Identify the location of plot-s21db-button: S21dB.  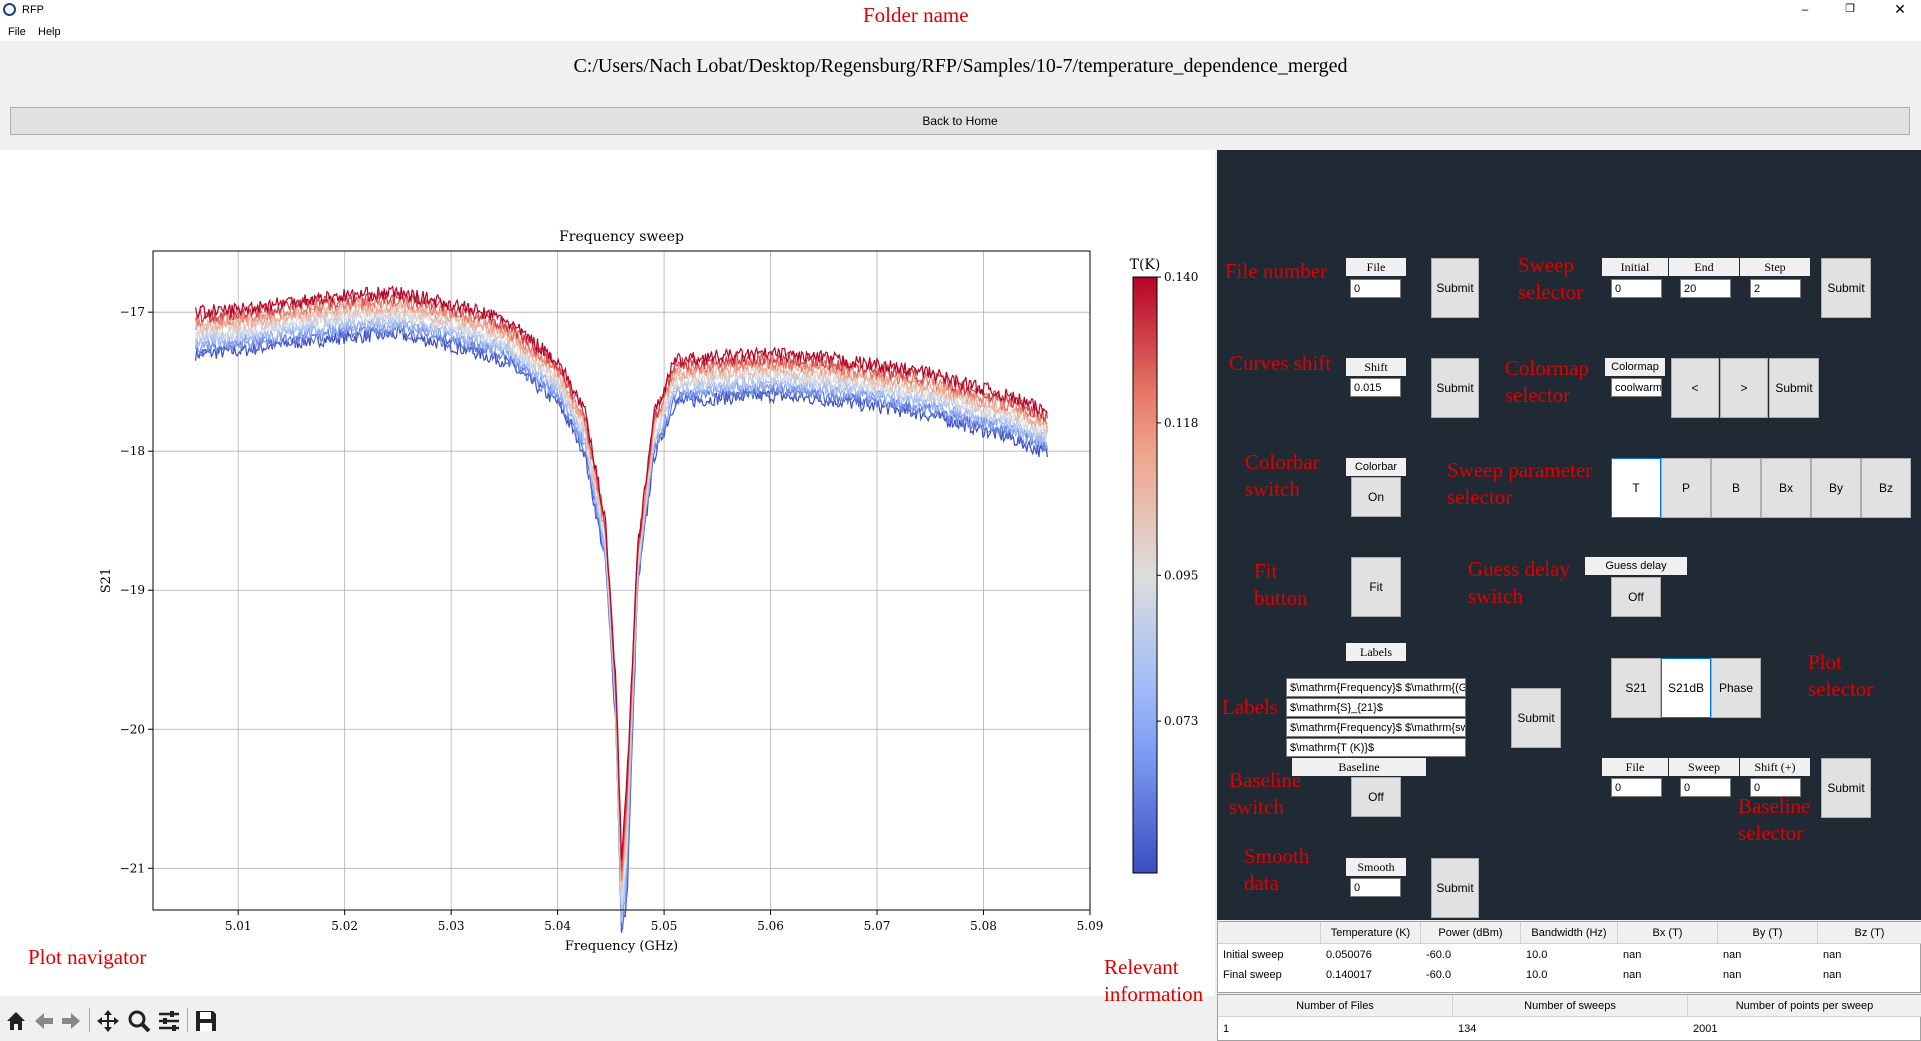
(1686, 688).